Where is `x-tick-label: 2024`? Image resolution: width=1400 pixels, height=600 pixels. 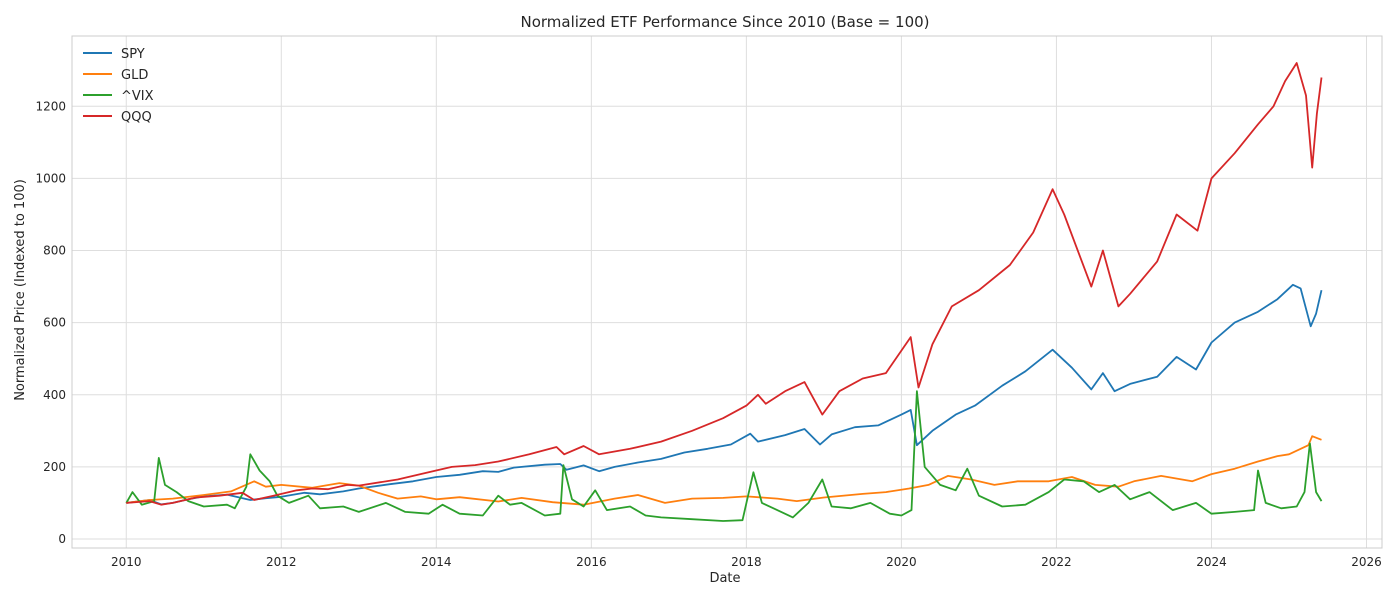
x-tick-label: 2024 is located at coordinates (1211, 562).